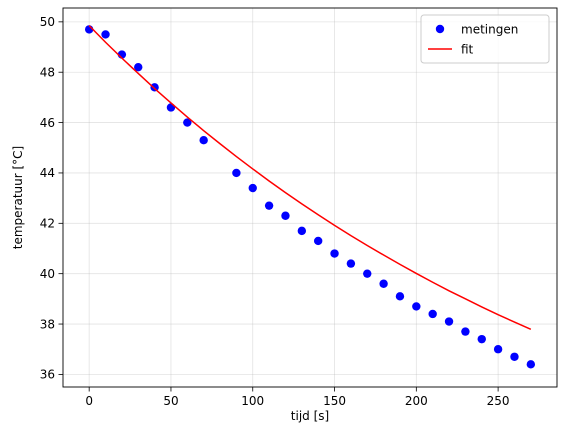  I want to click on x-tick-label: 50, so click(170, 401).